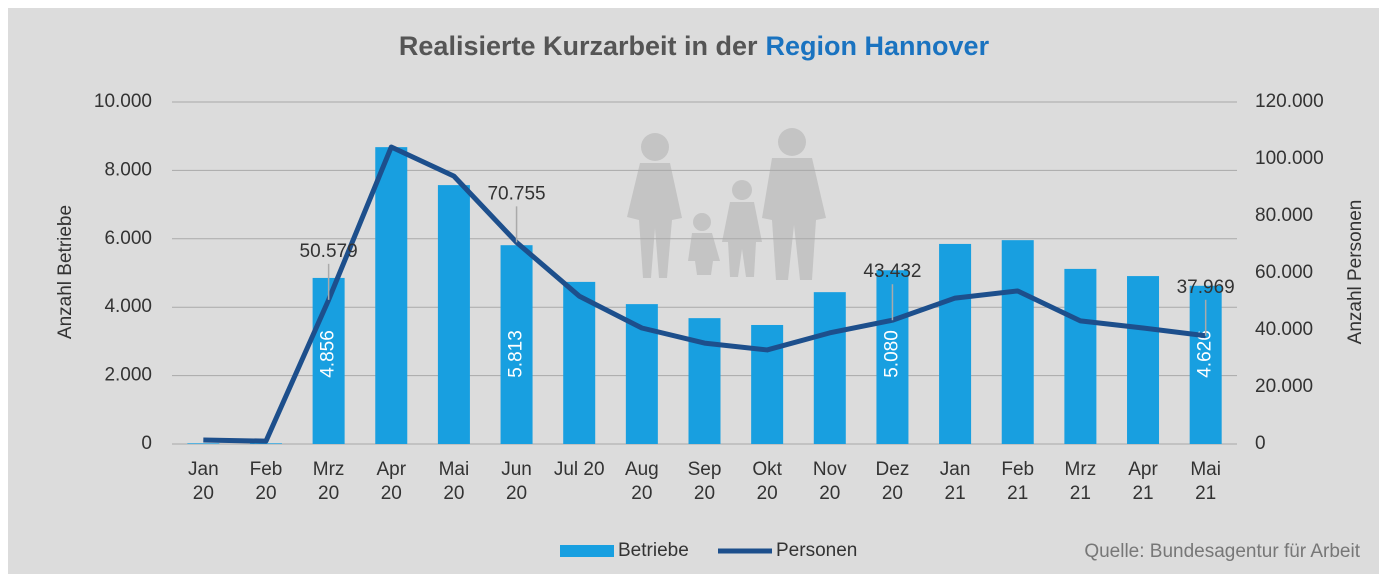  What do you see at coordinates (1205, 354) in the screenshot?
I see `bar-value-label: 4.626` at bounding box center [1205, 354].